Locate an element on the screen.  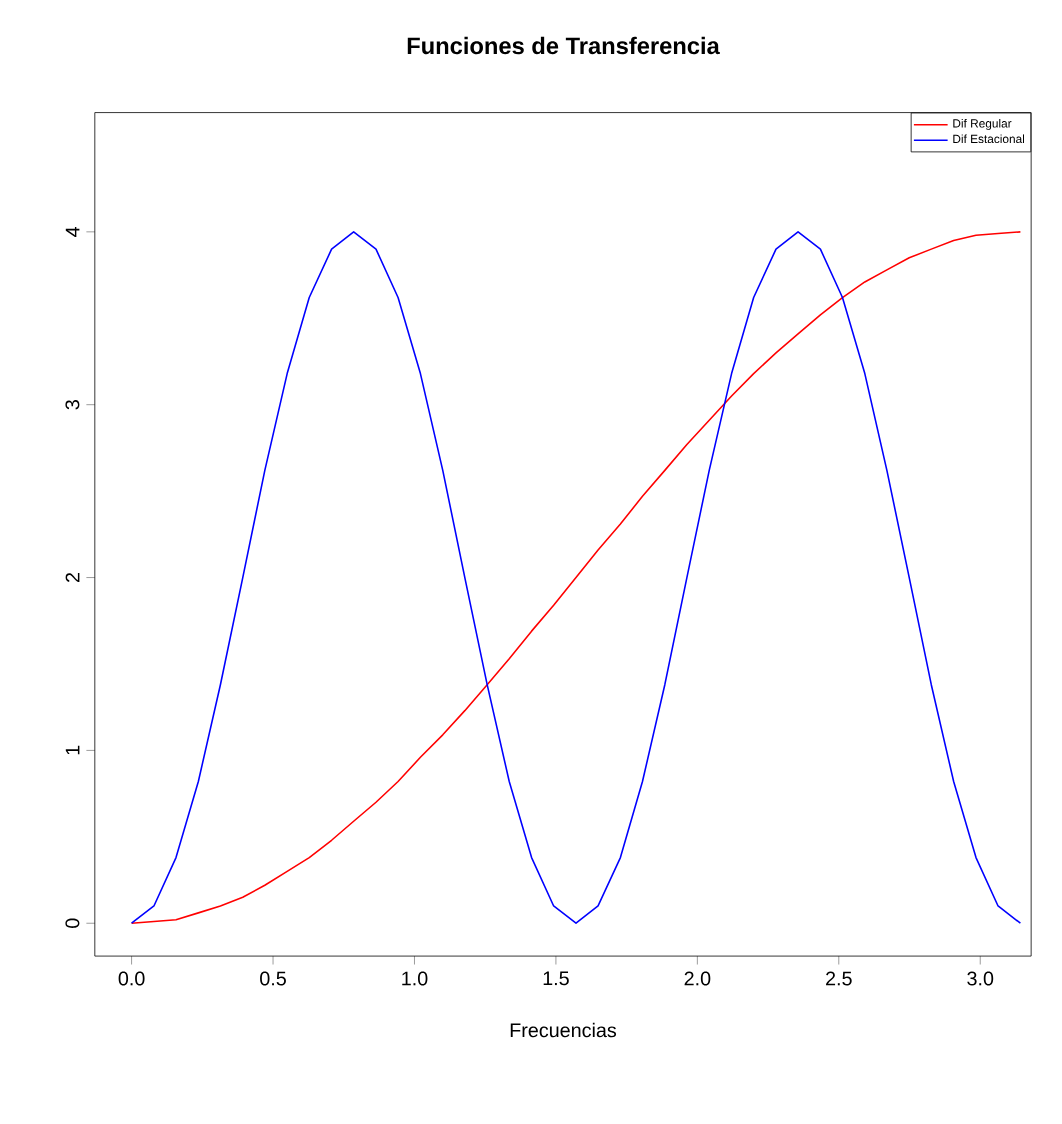
y-tick-label: 3 is located at coordinates (72, 405).